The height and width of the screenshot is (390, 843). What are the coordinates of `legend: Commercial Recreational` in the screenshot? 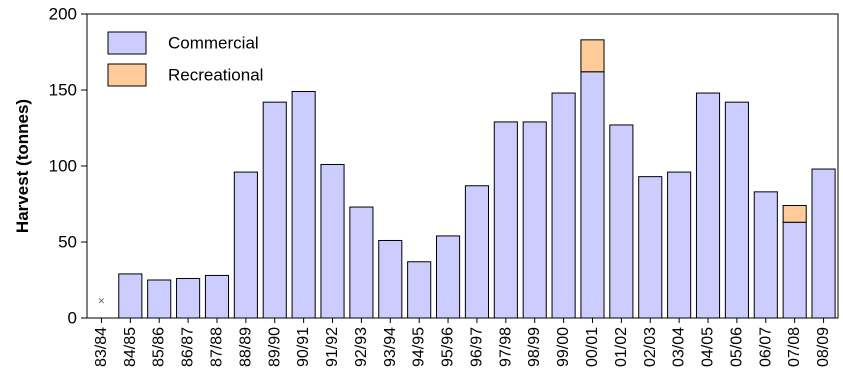 It's located at (185, 59).